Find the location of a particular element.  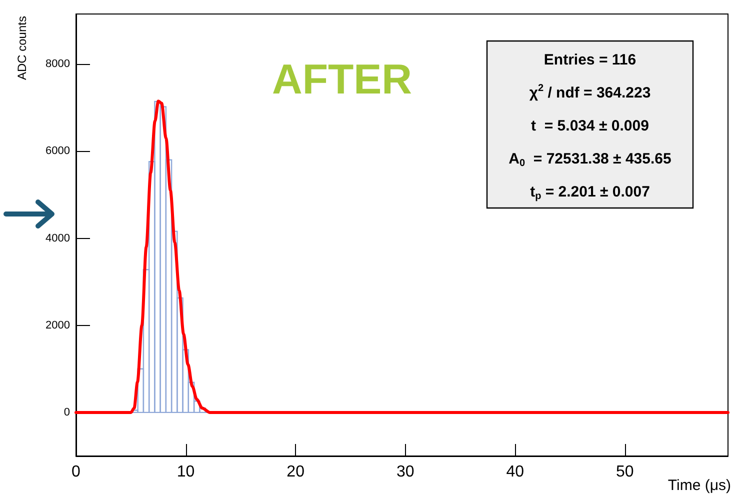

y-tick-label: 4000 is located at coordinates (58, 238).